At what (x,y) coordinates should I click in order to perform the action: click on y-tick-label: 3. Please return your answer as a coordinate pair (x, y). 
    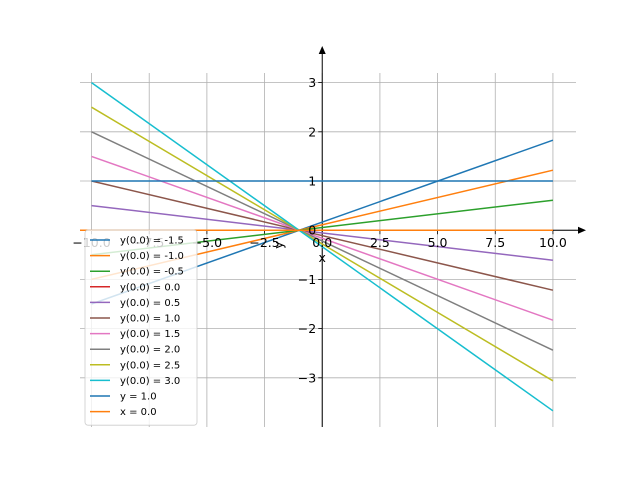
    Looking at the image, I should click on (312, 82).